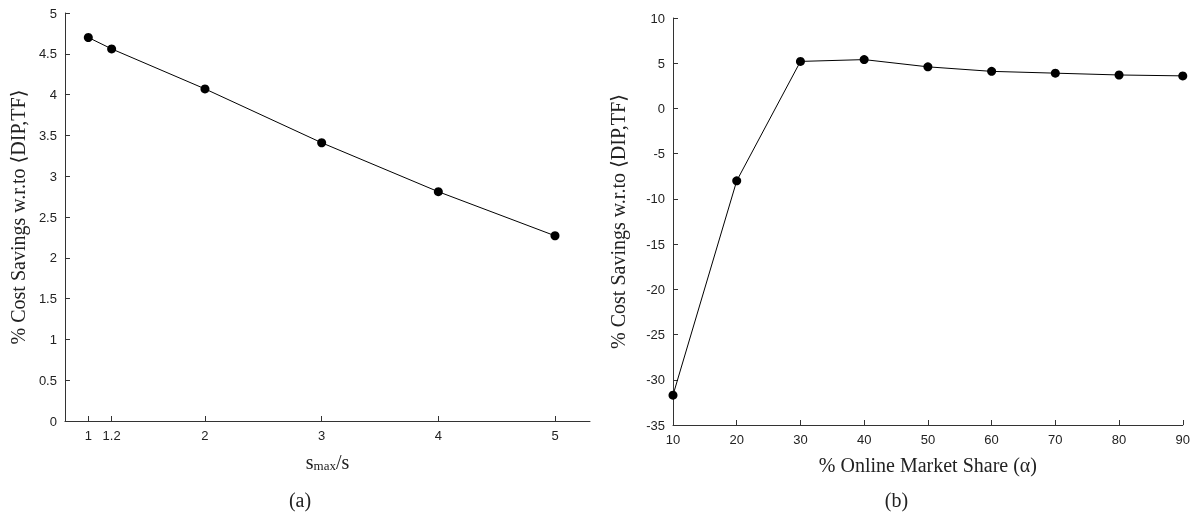  Describe the element at coordinates (88, 435) in the screenshot. I see `x-tick-label: 1` at that location.